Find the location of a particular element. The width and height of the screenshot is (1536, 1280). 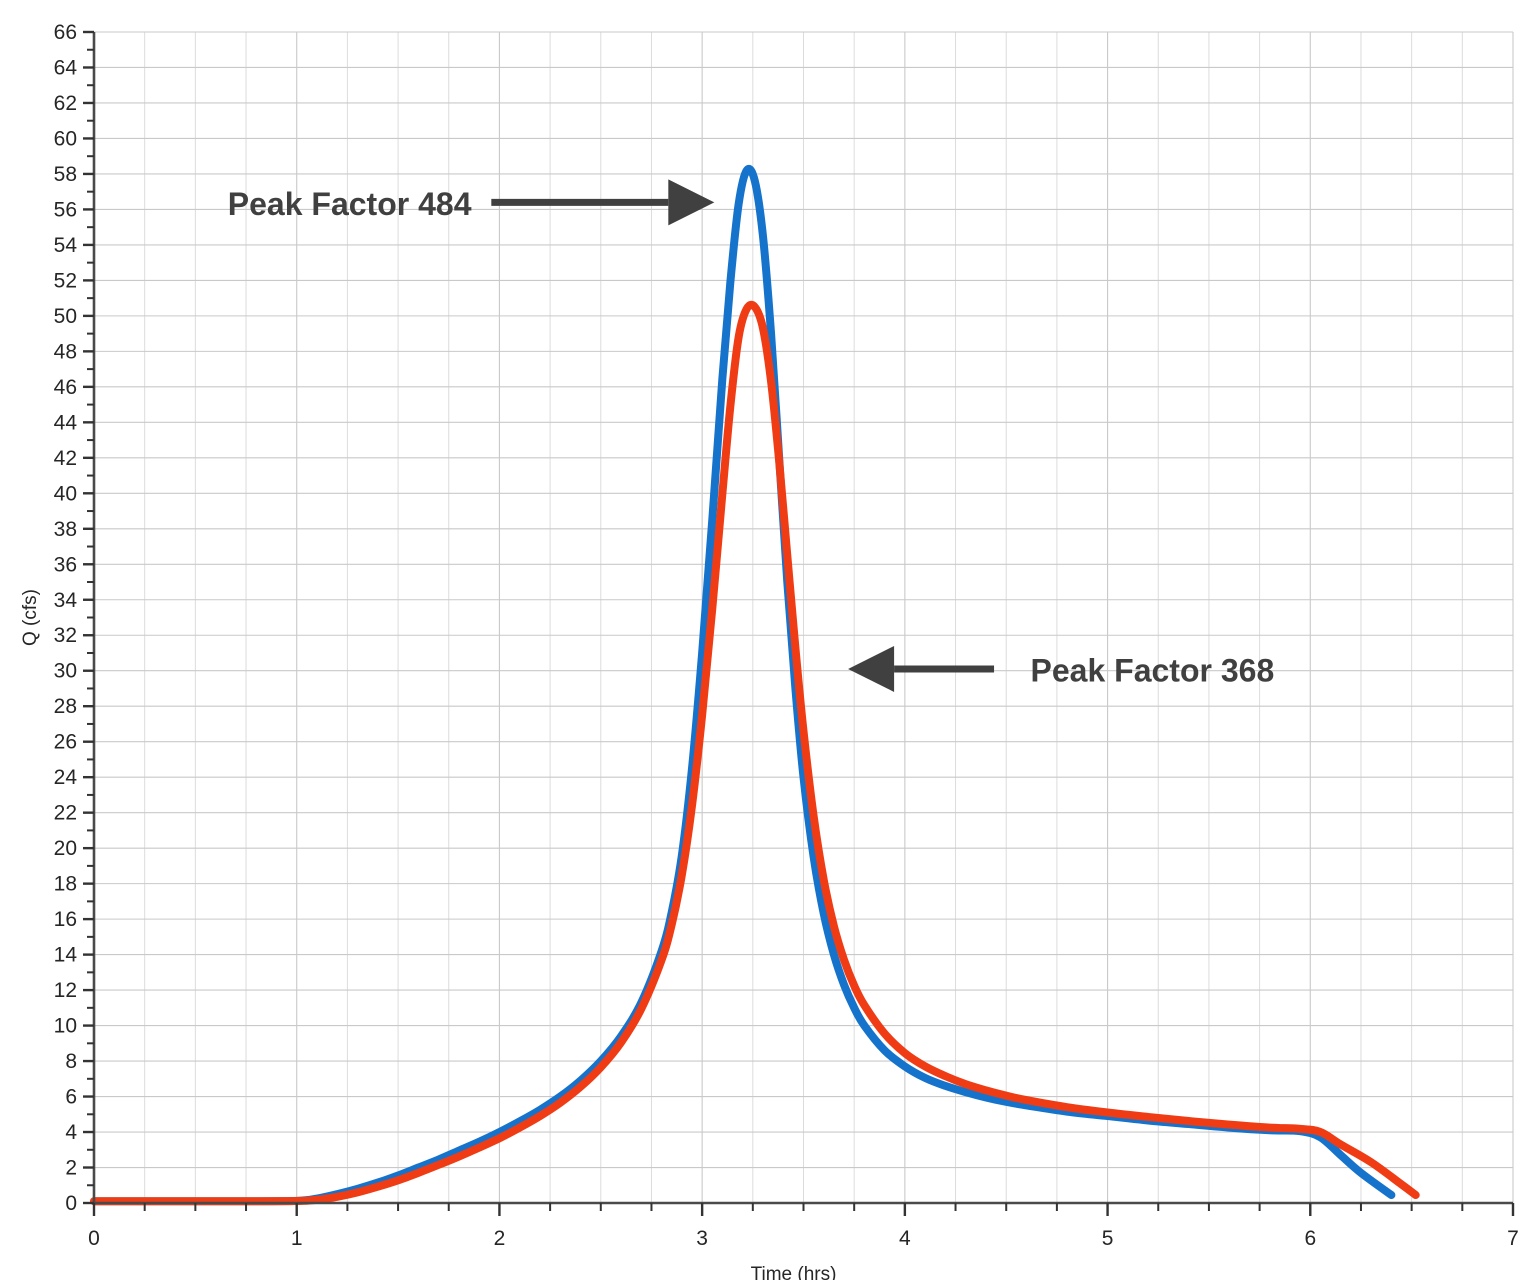

y-tick-label: 12 is located at coordinates (65, 990).